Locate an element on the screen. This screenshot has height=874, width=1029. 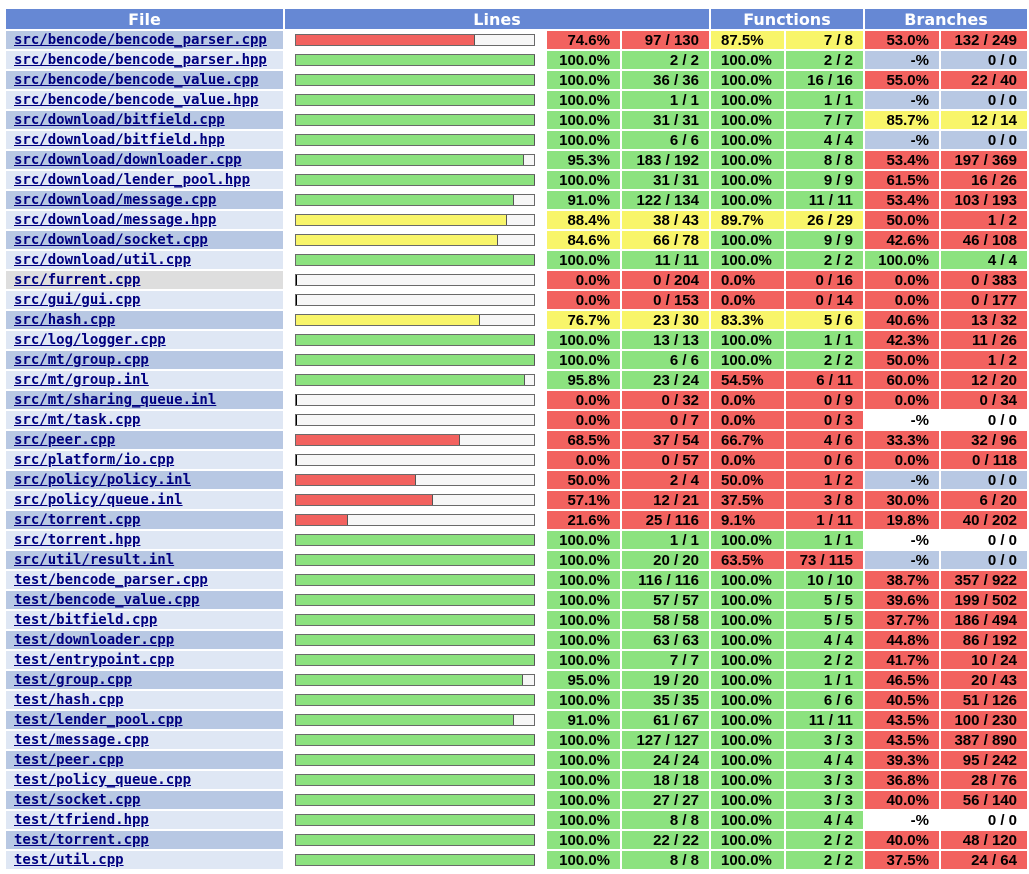
table-row: src/mt/task.cpp 0.0% 0 / 7 0.0% 0 / 3 -% 0 / 0 is located at coordinates (516, 420).